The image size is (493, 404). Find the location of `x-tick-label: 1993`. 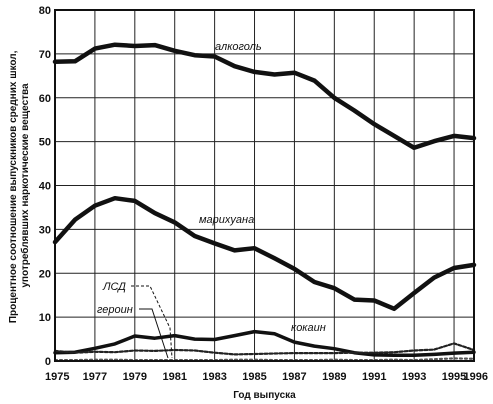

x-tick-label: 1993 is located at coordinates (414, 377).